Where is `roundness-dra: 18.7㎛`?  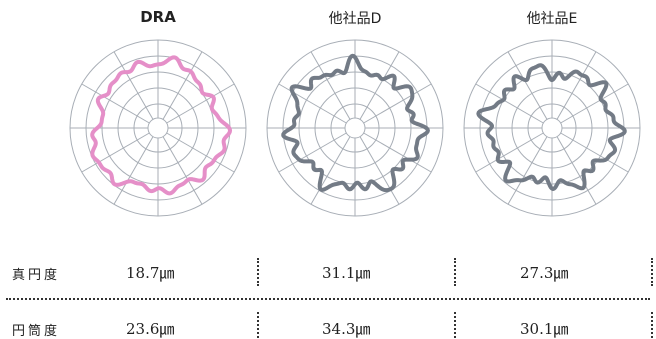 roundness-dra: 18.7㎛ is located at coordinates (150, 273).